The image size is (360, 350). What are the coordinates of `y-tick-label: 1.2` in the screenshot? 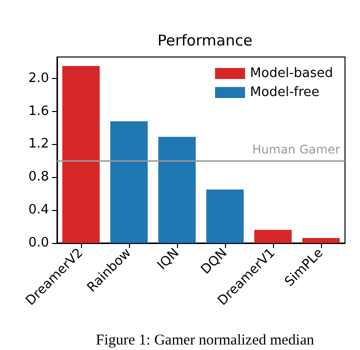 It's located at (38, 144).